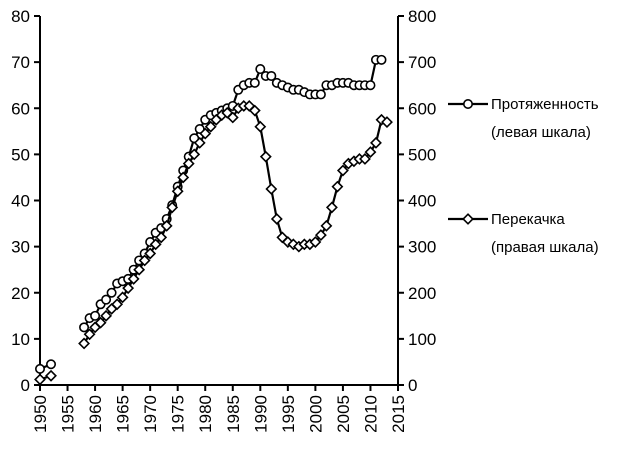 This screenshot has height=456, width=632. Describe the element at coordinates (20, 62) in the screenshot. I see `y-left-tick-label: 70` at that location.